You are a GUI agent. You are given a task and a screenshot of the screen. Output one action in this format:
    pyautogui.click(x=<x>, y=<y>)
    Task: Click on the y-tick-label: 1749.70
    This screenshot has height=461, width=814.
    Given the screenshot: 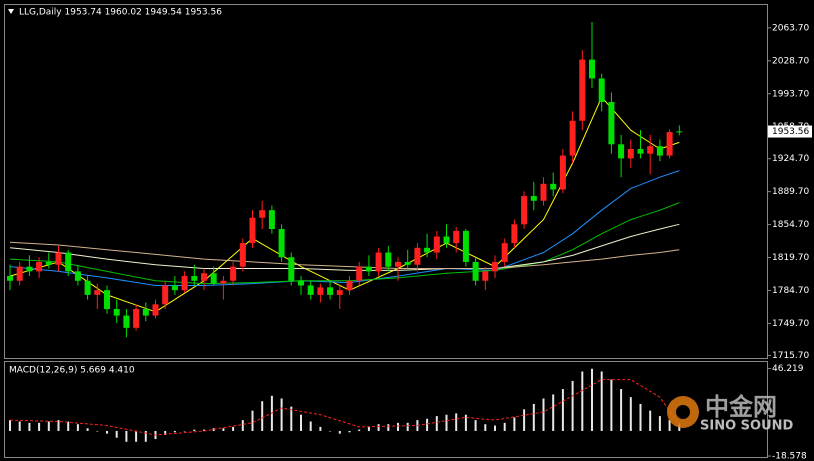 What is the action you would take?
    pyautogui.click(x=790, y=324)
    